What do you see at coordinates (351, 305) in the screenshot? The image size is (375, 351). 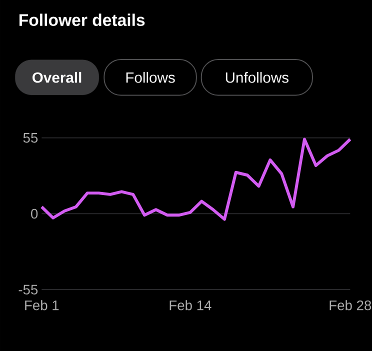 I see `x-tick-label: Feb 28` at bounding box center [351, 305].